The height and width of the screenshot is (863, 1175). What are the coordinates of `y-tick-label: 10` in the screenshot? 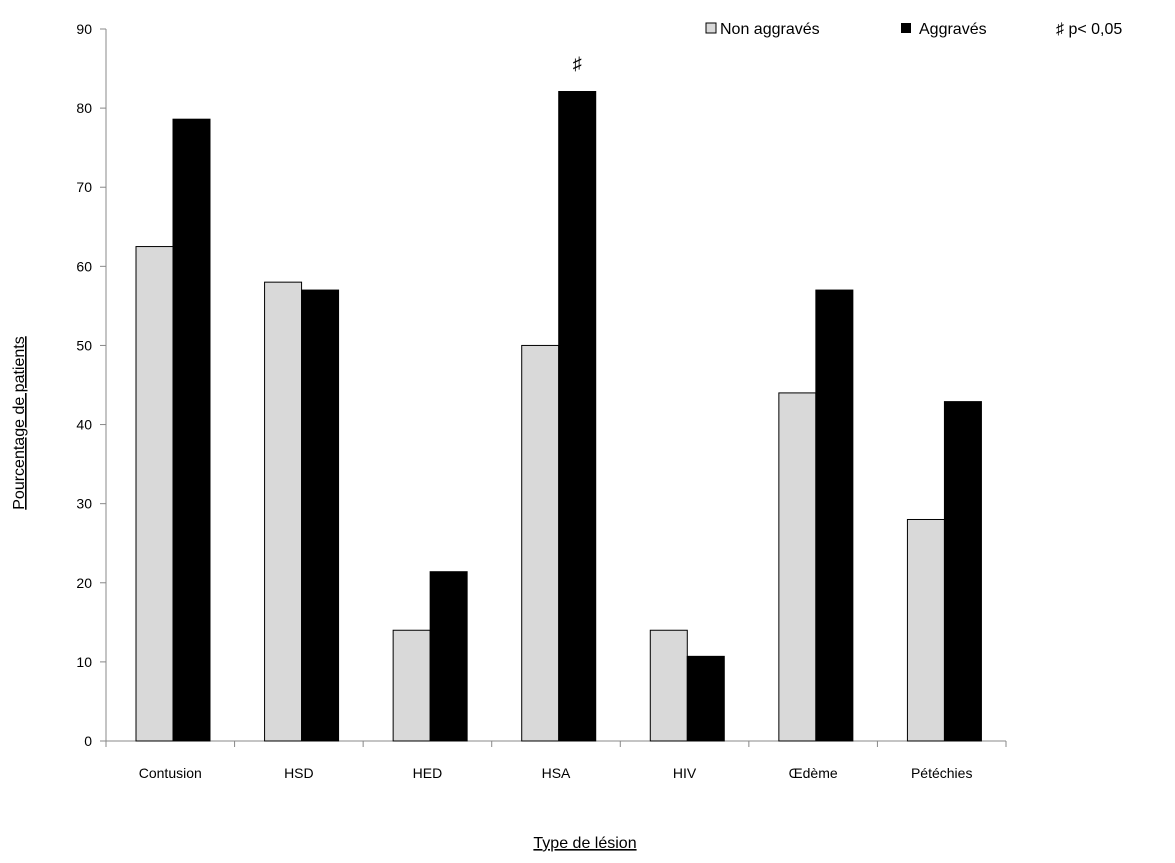 It's located at (84, 662).